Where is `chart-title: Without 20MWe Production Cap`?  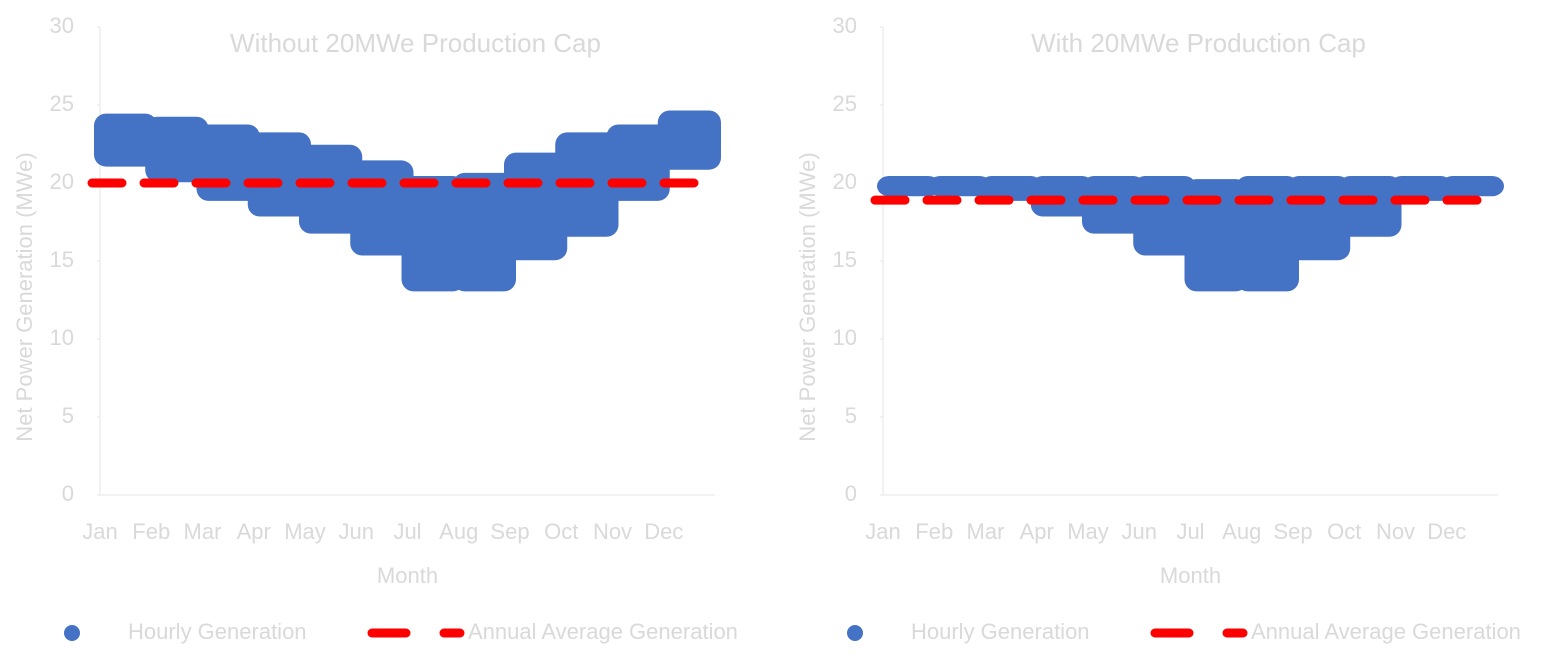 chart-title: Without 20MWe Production Cap is located at coordinates (415, 43).